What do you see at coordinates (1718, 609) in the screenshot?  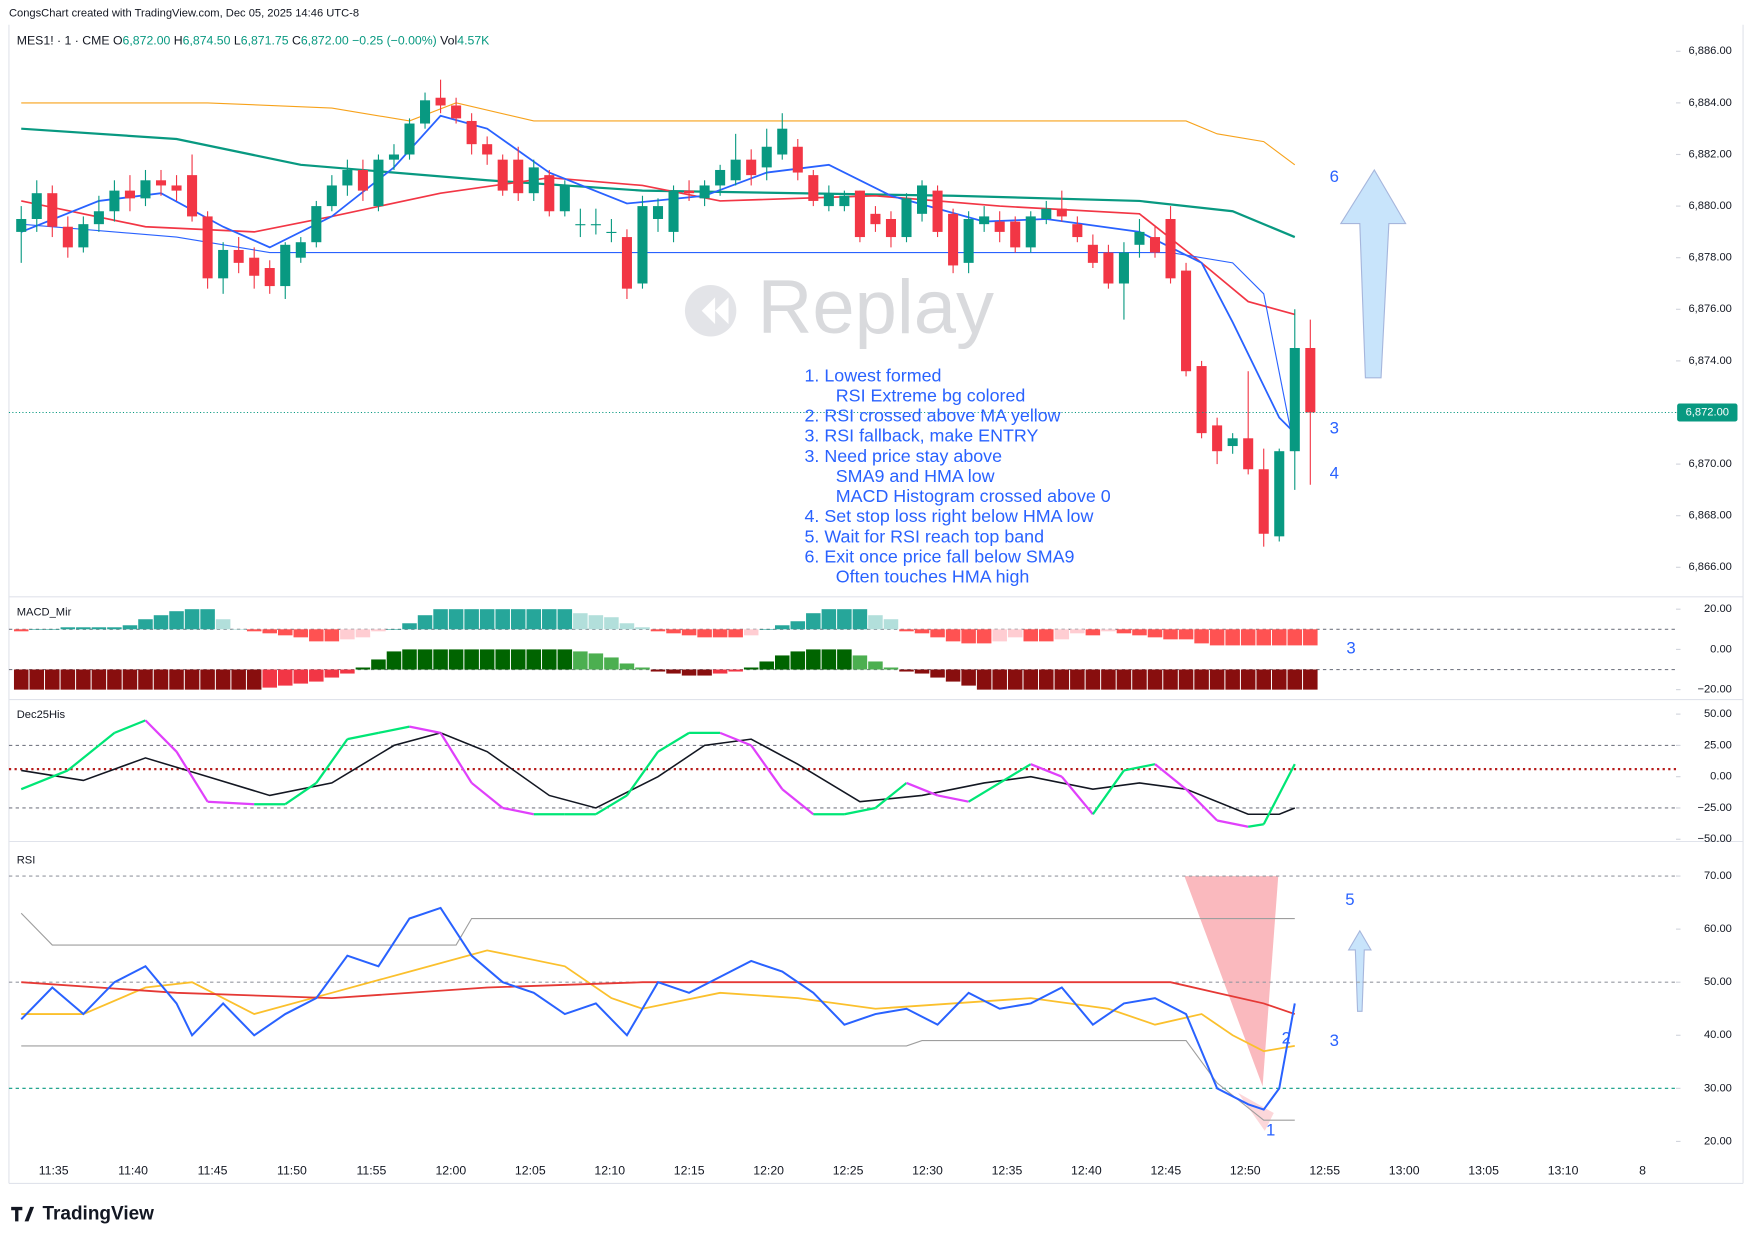 I see `y-tick-label: 20.00` at bounding box center [1718, 609].